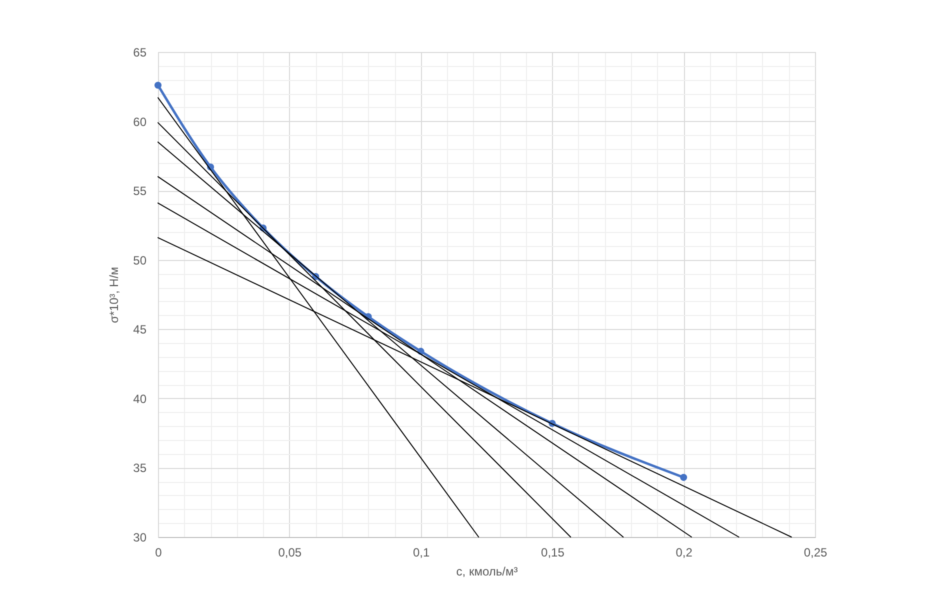 The width and height of the screenshot is (932, 610). I want to click on x-tick-label: 0,15, so click(553, 553).